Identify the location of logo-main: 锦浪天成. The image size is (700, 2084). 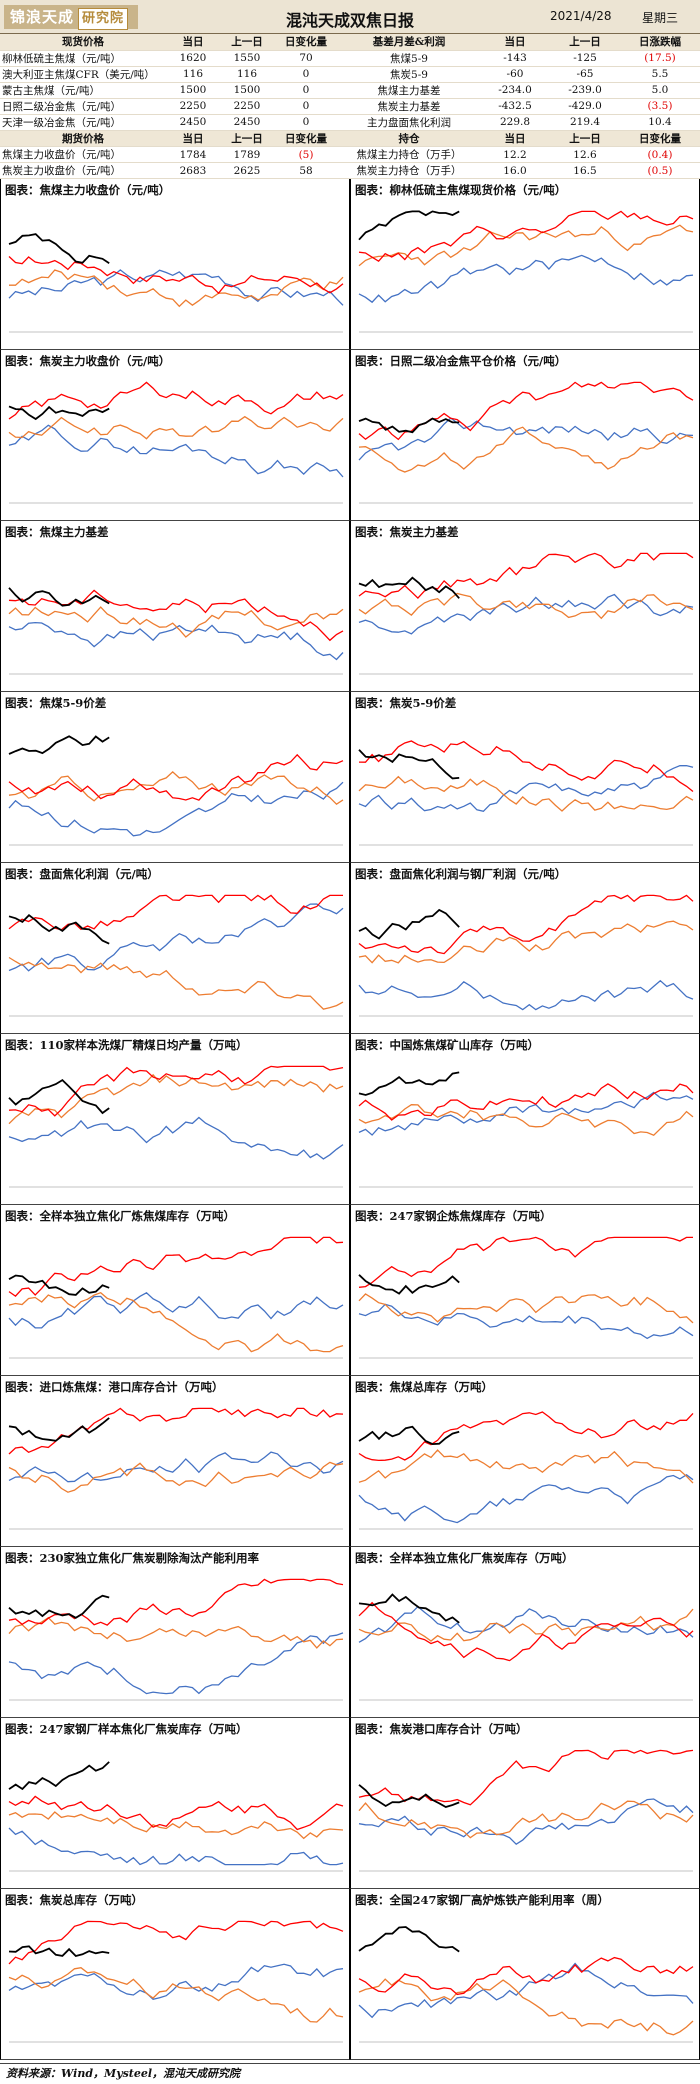
(42, 17).